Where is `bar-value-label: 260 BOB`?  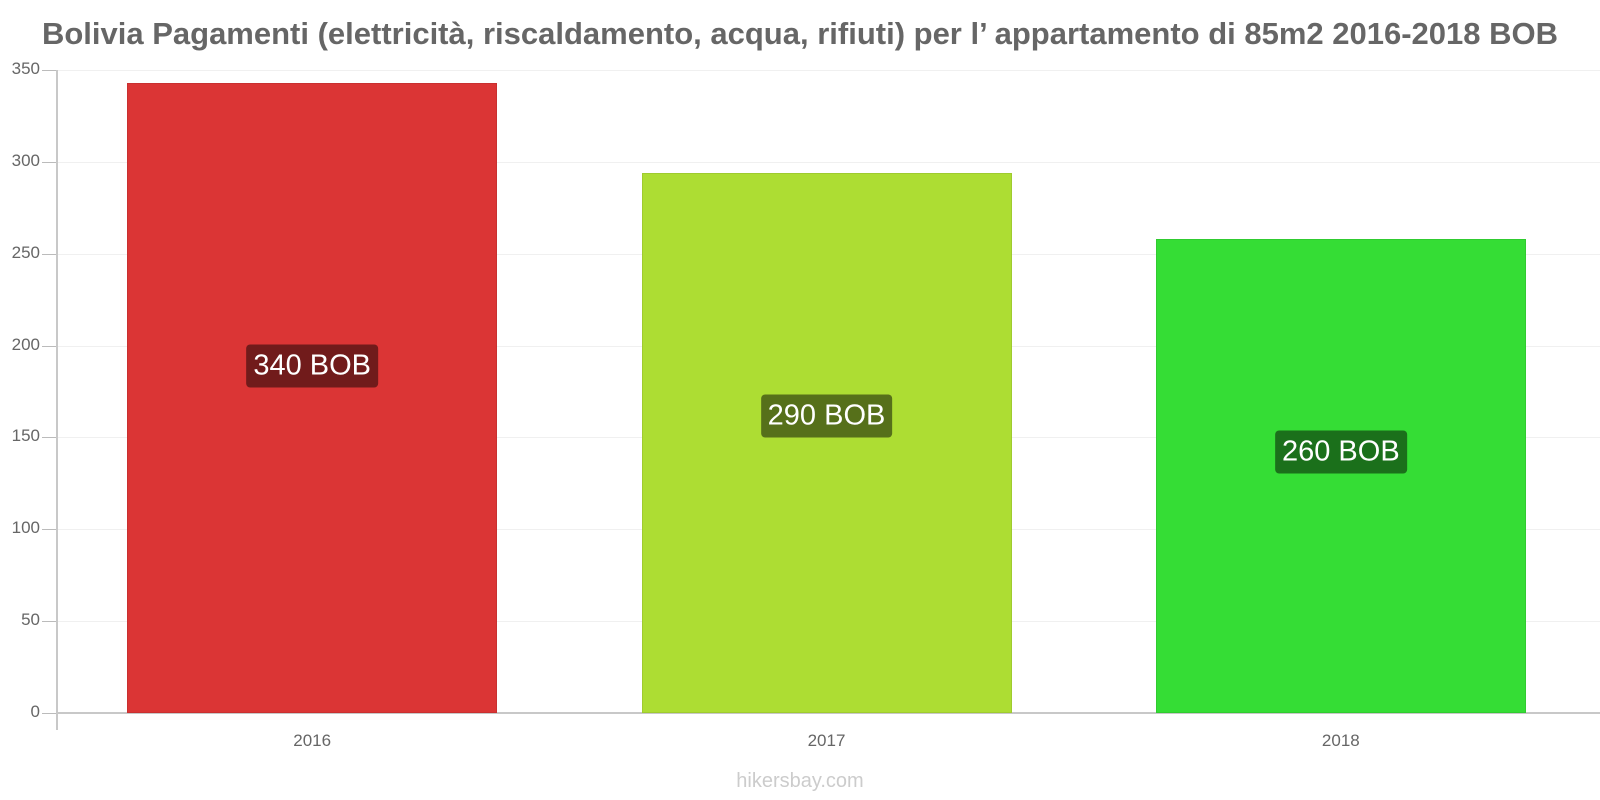
bar-value-label: 260 BOB is located at coordinates (1340, 452).